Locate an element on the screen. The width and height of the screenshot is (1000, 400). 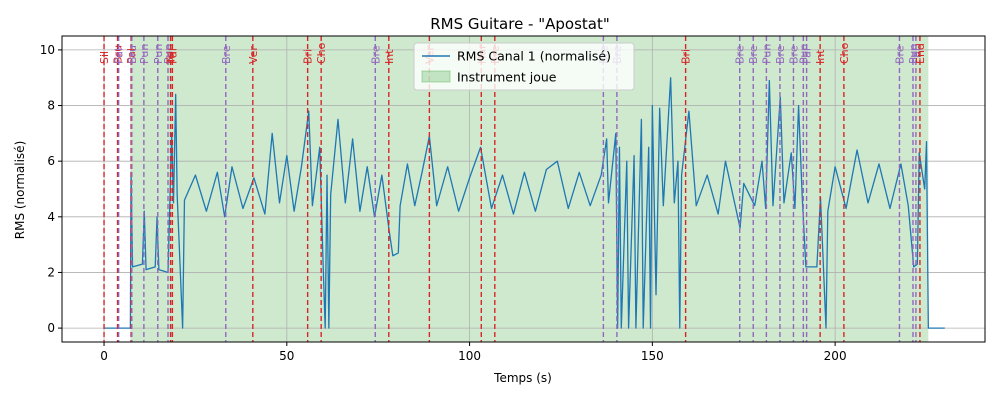
x-tick-label: 200 is located at coordinates (835, 356).